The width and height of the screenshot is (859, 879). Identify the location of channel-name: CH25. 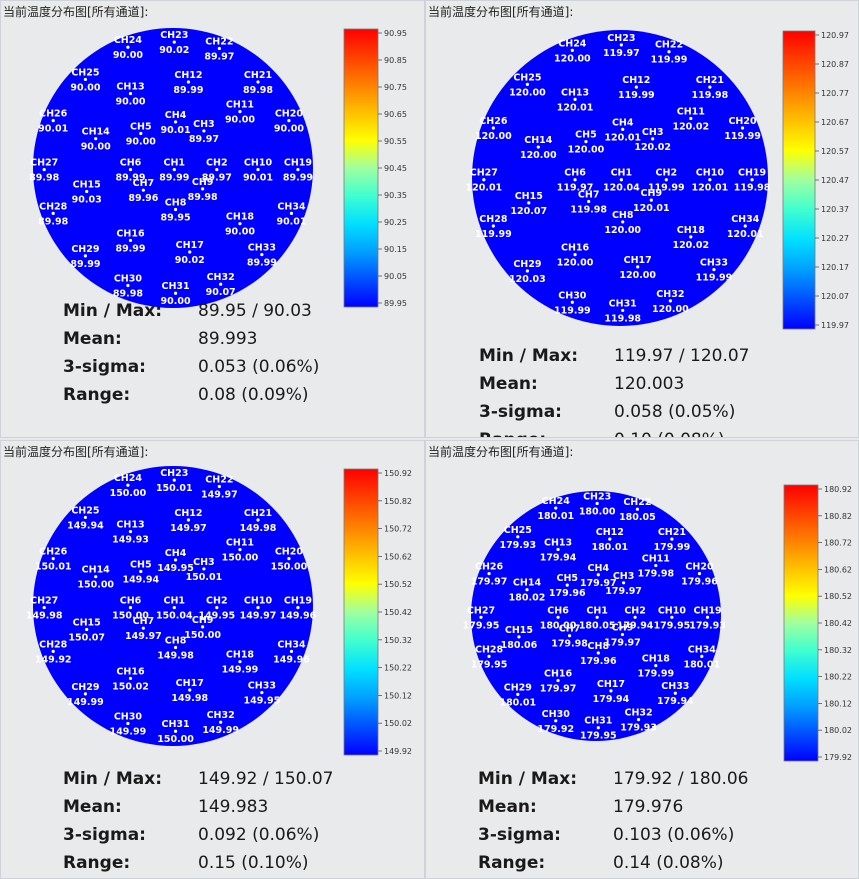
(518, 530).